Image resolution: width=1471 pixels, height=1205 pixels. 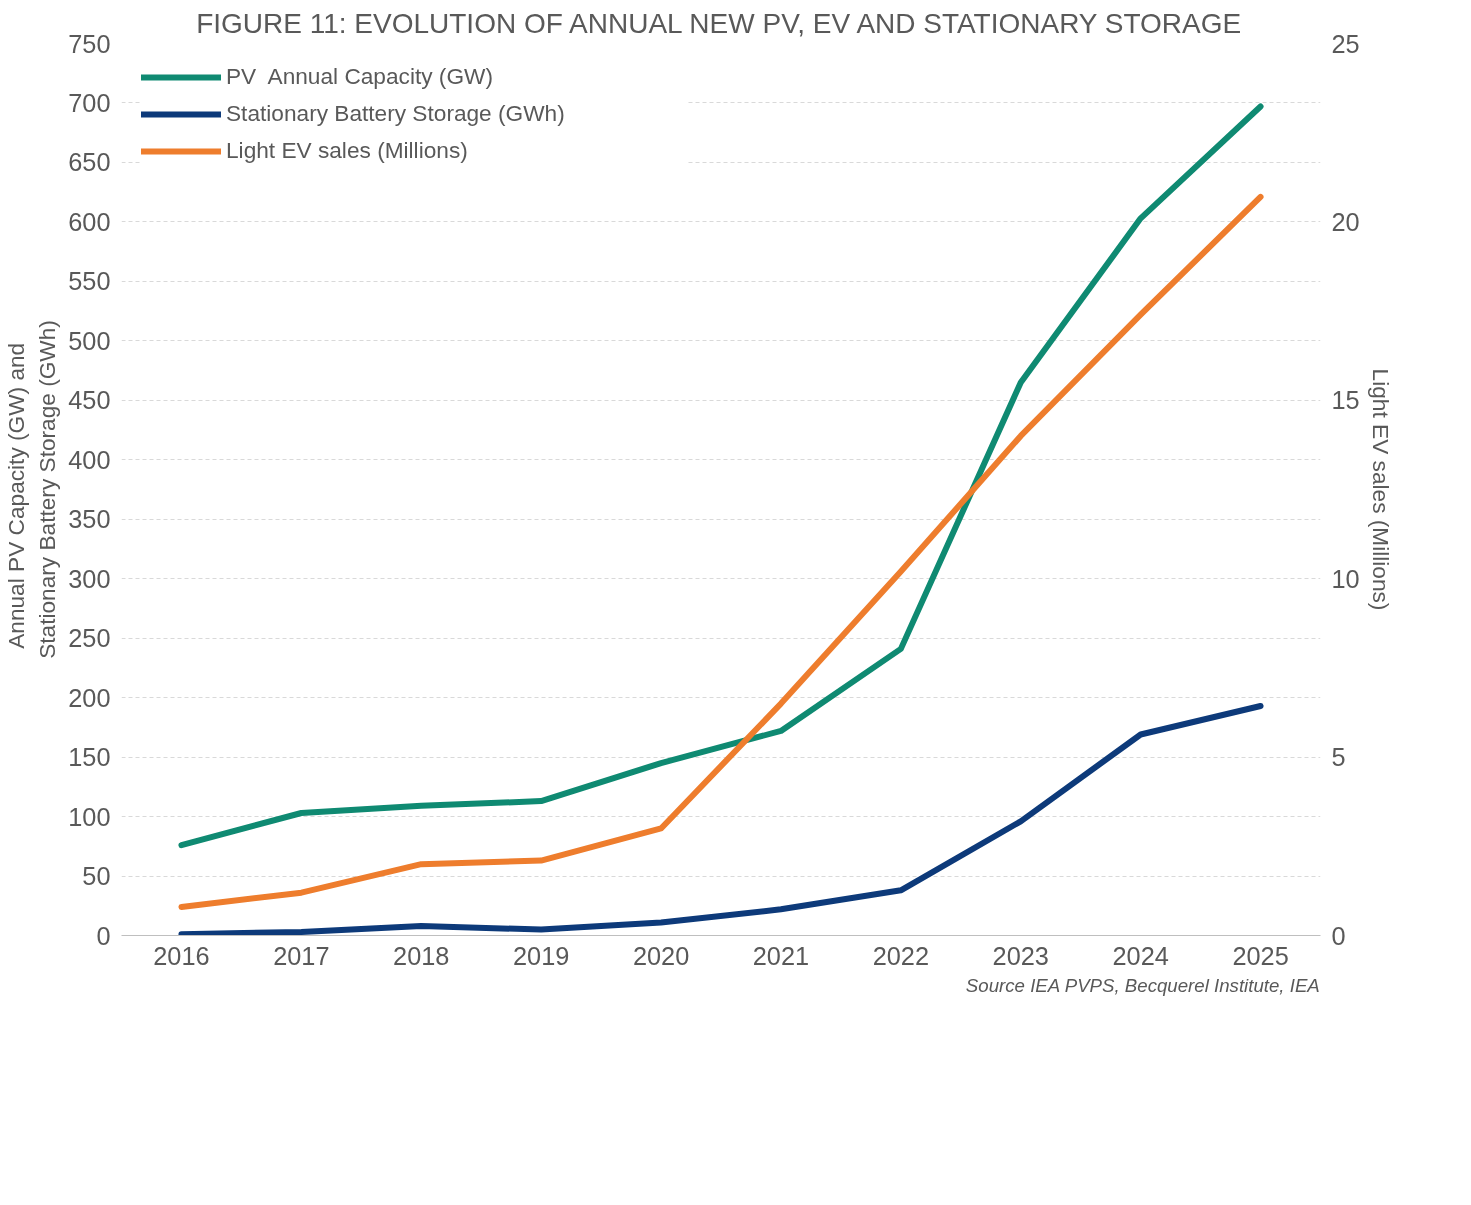 What do you see at coordinates (1345, 43) in the screenshot?
I see `y2-tick-label: 25` at bounding box center [1345, 43].